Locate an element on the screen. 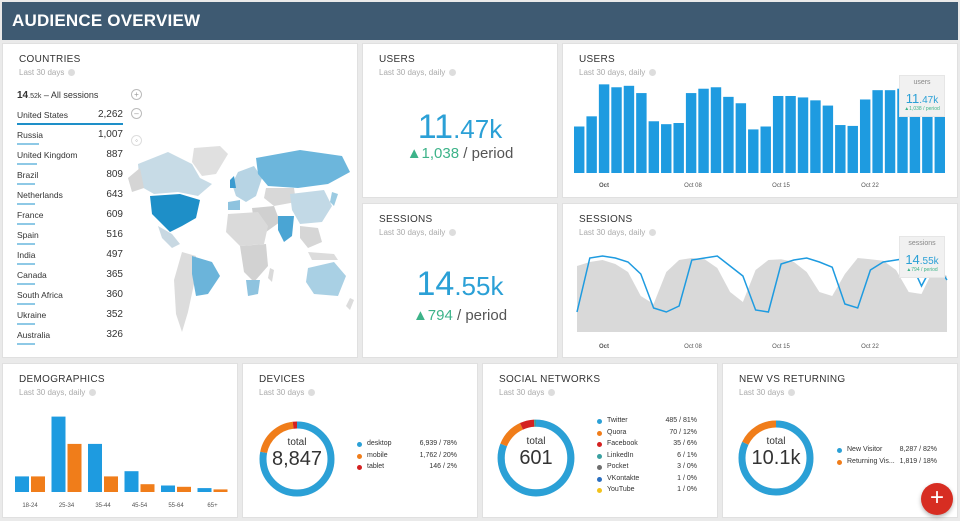  country-value: 2,262 is located at coordinates (110, 114).